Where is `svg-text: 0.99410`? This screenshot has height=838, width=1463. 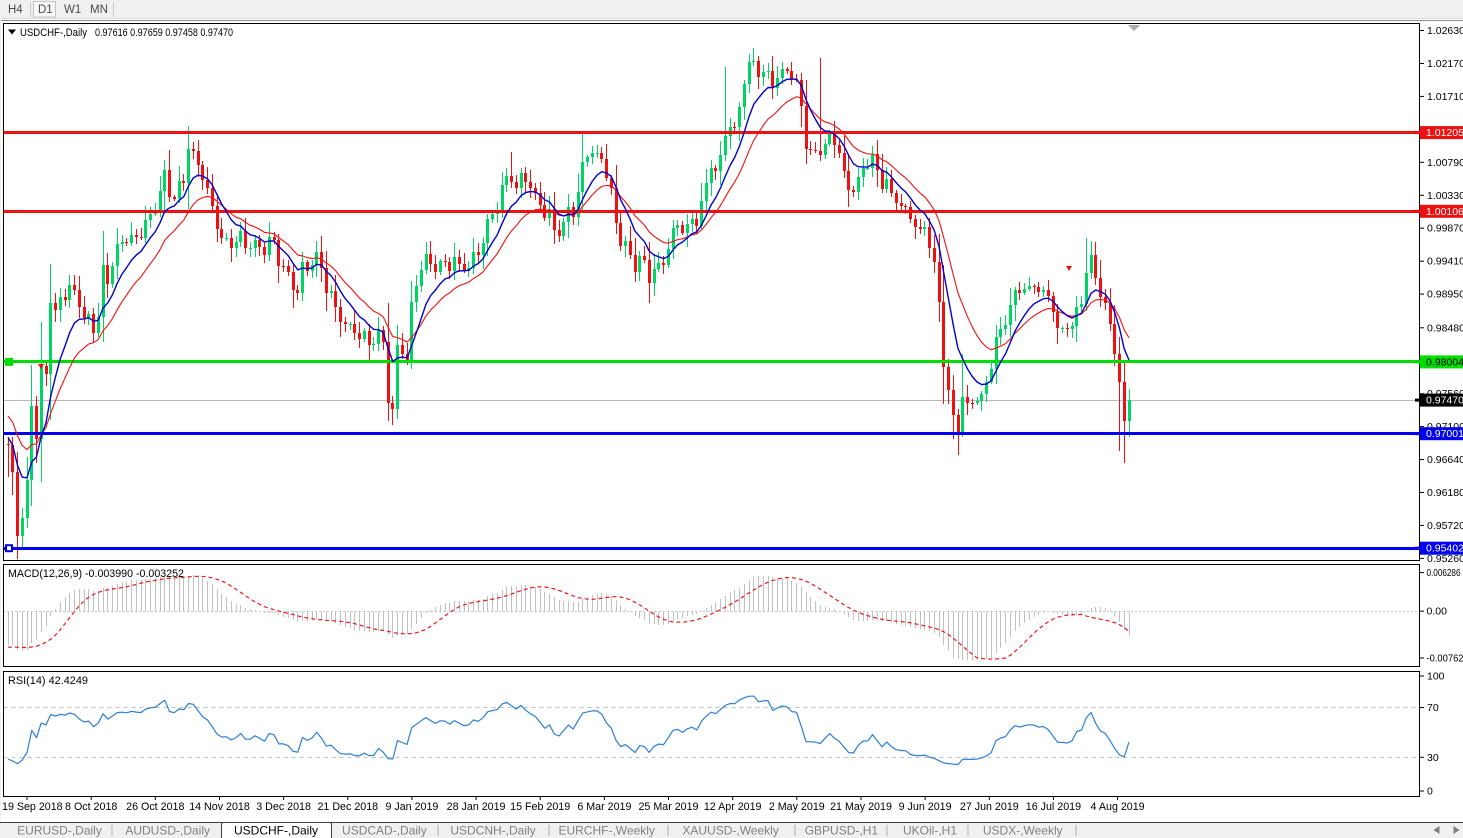
svg-text: 0.99410 is located at coordinates (1445, 262).